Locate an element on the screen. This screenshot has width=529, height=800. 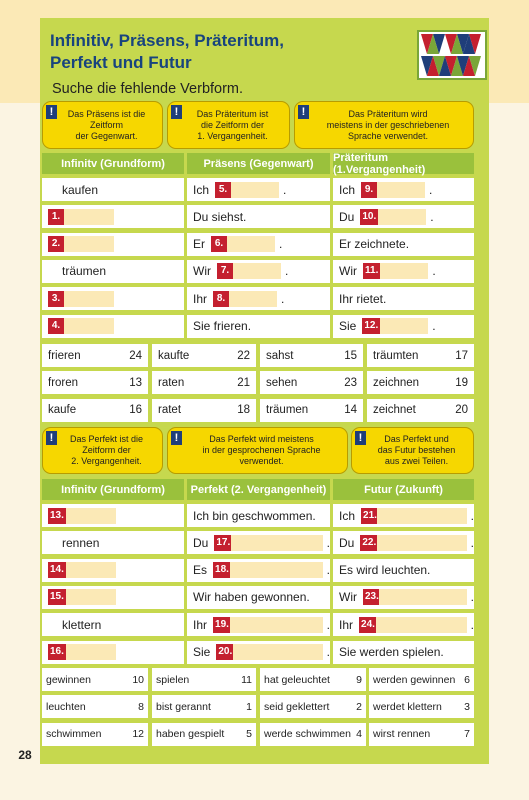
option-word: haben gespielt is located at coordinates (190, 734).